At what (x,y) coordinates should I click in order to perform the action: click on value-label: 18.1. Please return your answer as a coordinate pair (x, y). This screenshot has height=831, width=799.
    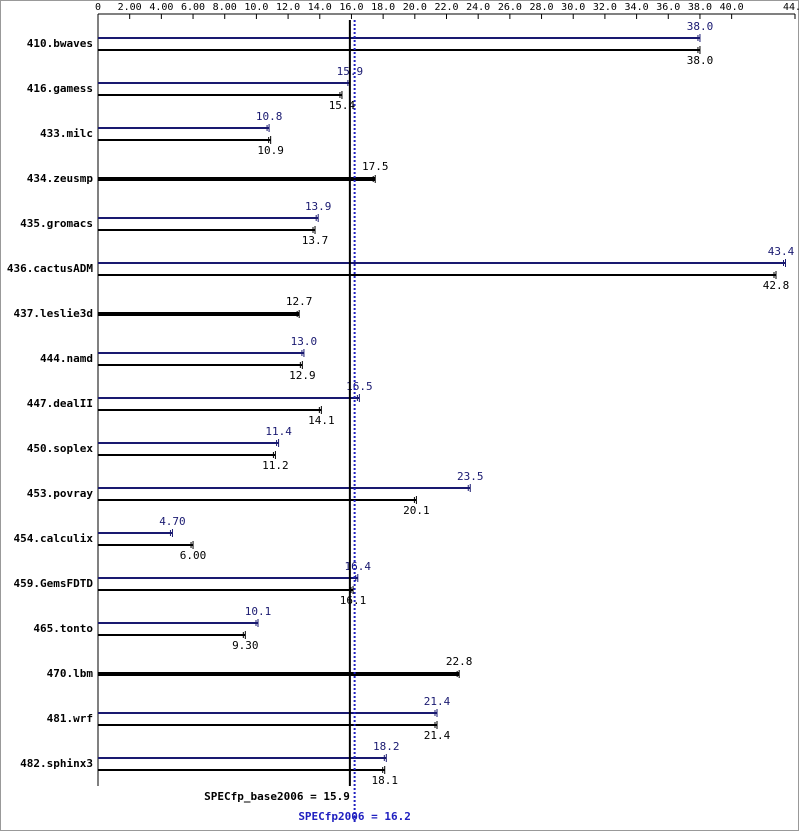
    Looking at the image, I should click on (384, 780).